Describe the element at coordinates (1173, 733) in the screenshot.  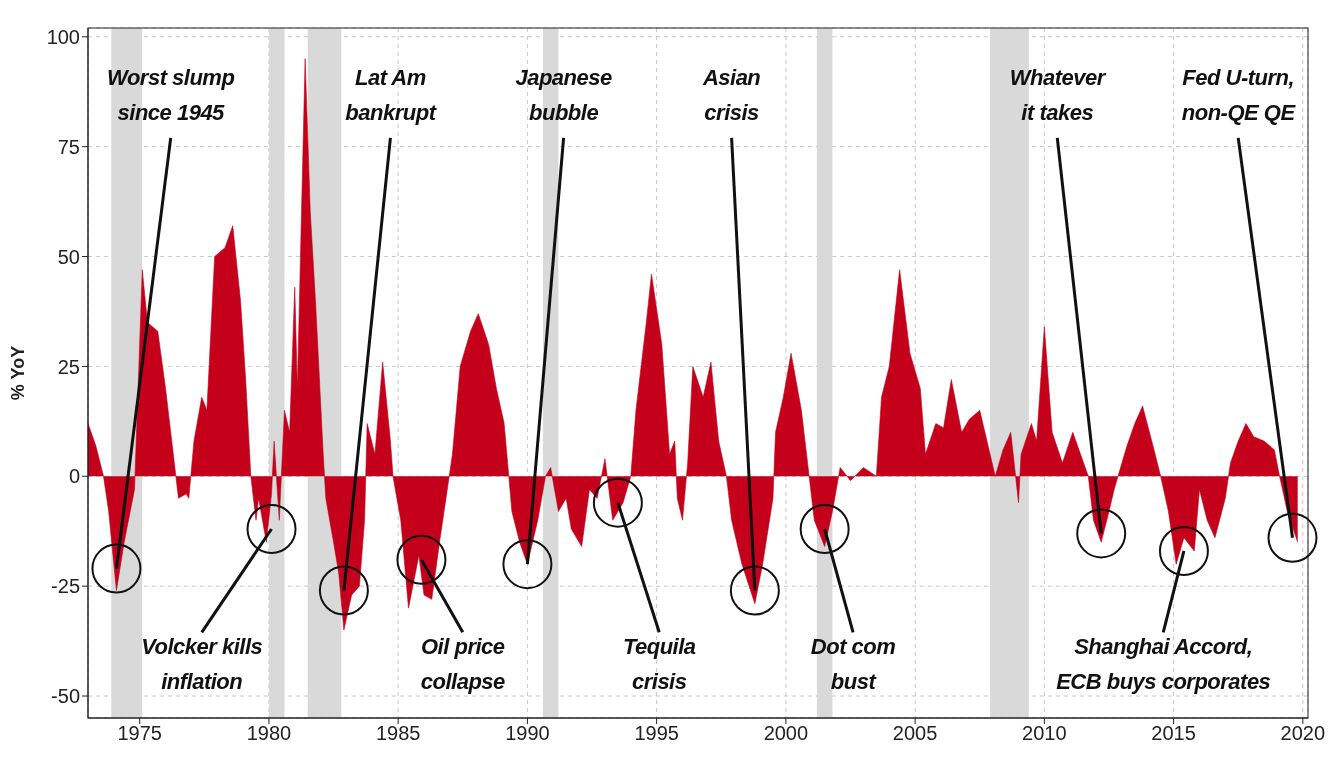
I see `x-tick-label: 2015` at that location.